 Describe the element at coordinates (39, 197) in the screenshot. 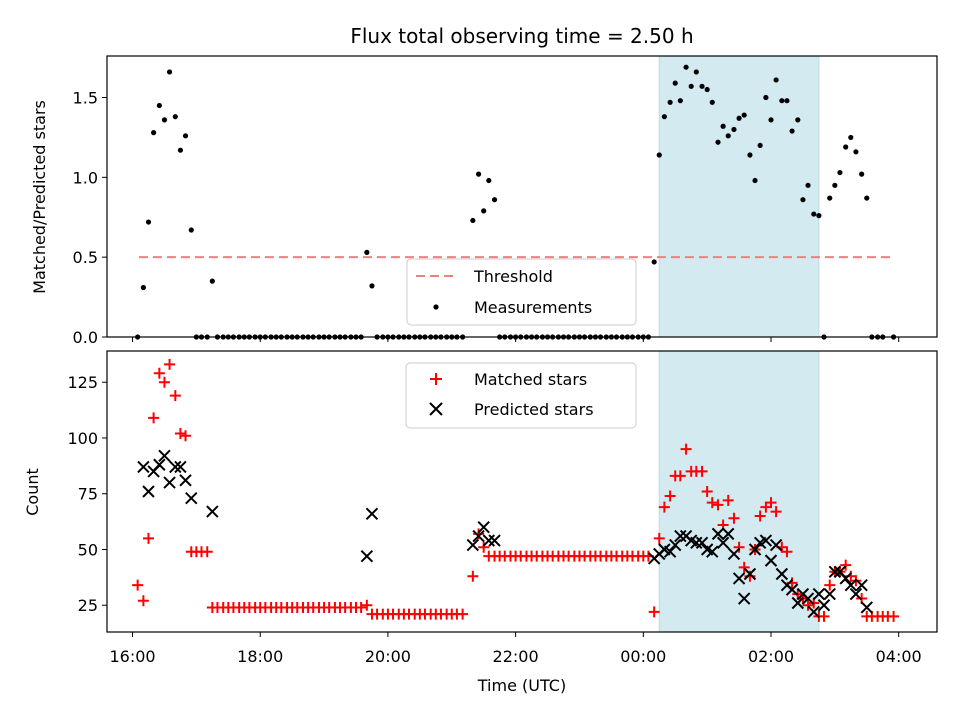

I see `top-y-axis-label: Matched/Predicted stars` at that location.